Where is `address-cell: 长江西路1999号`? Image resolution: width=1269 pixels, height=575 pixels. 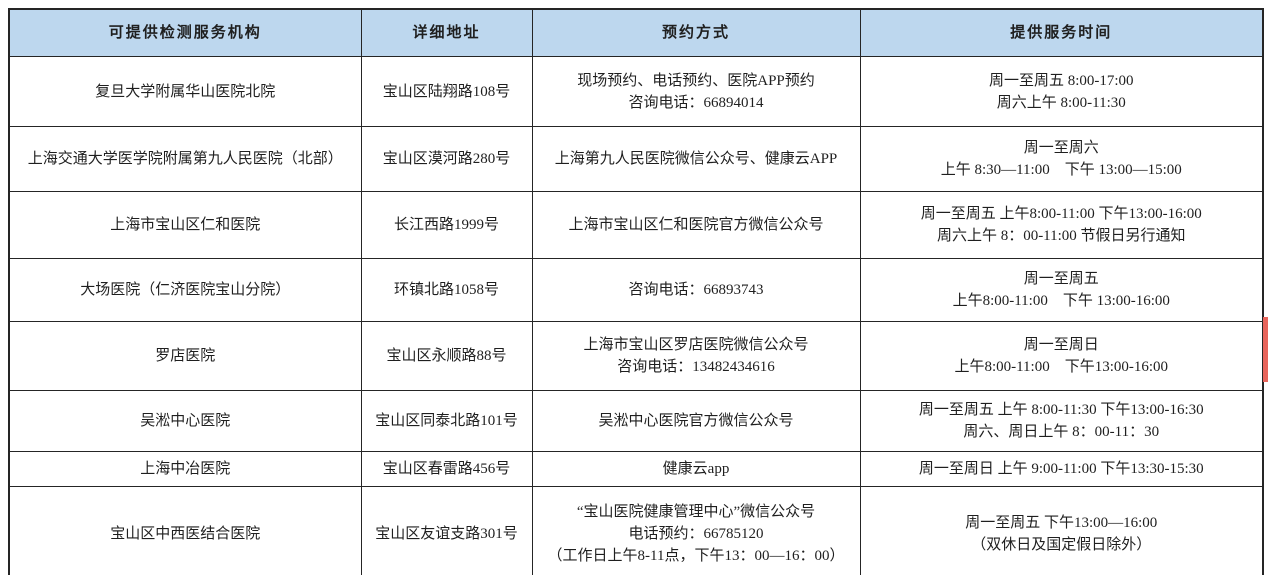
address-cell: 长江西路1999号 is located at coordinates (446, 225).